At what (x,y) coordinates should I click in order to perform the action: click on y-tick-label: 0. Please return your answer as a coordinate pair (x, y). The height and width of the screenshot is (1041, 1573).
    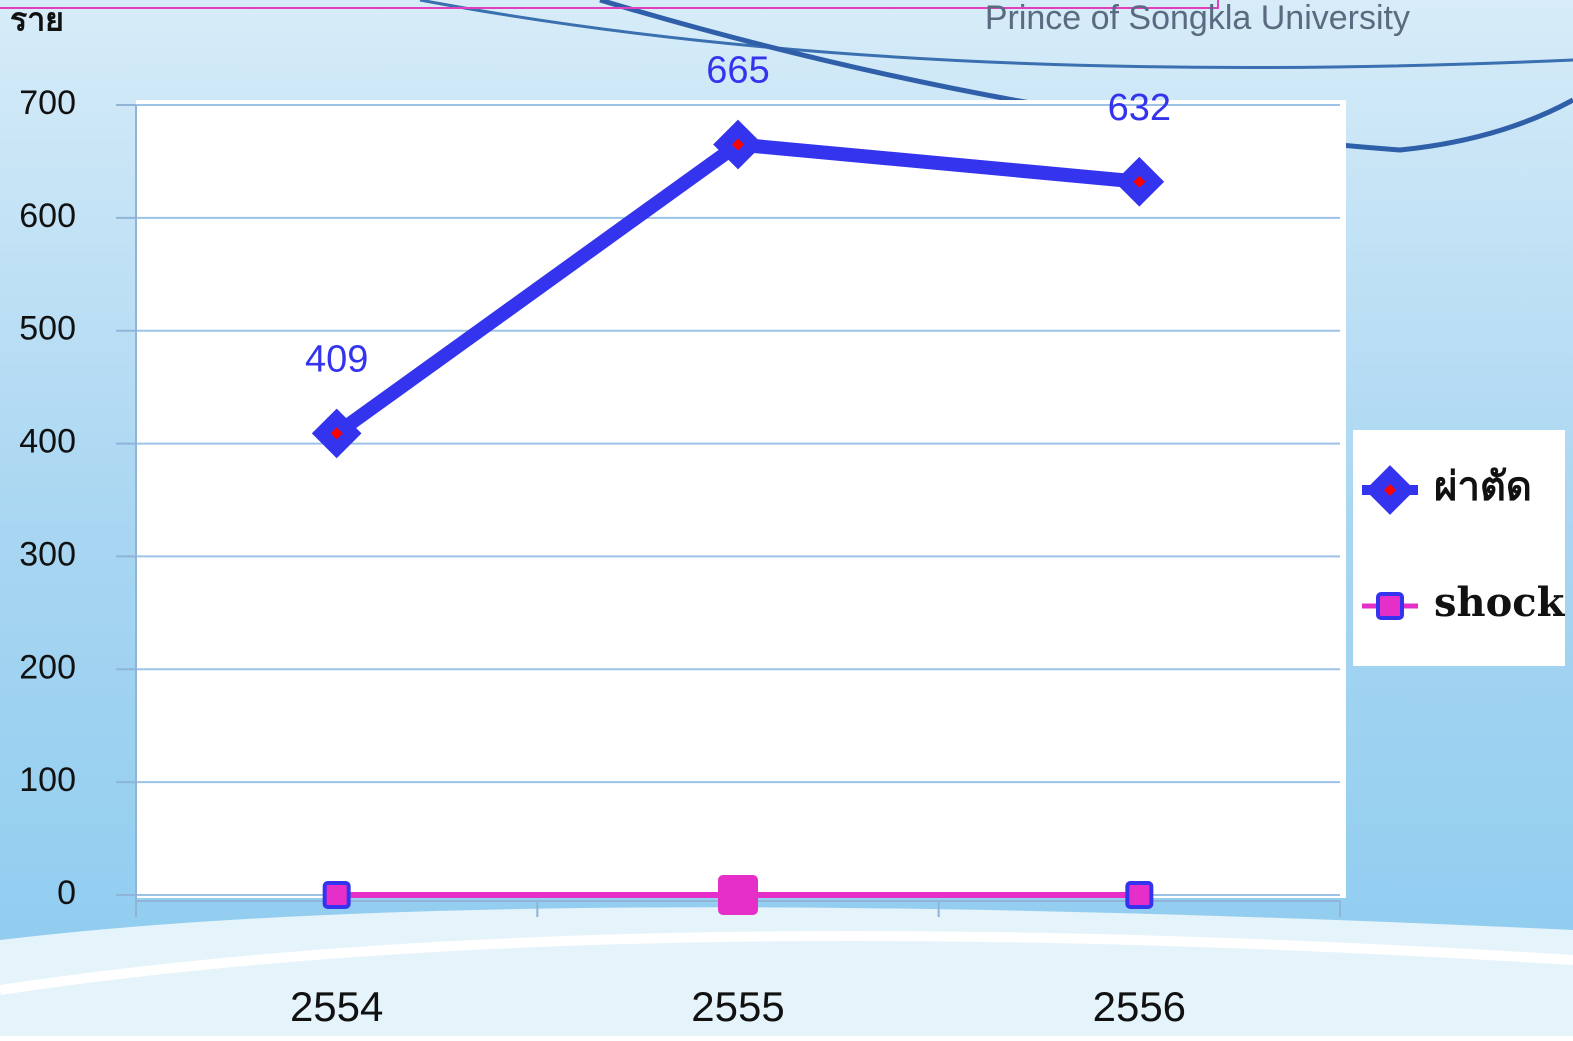
    Looking at the image, I should click on (66, 893).